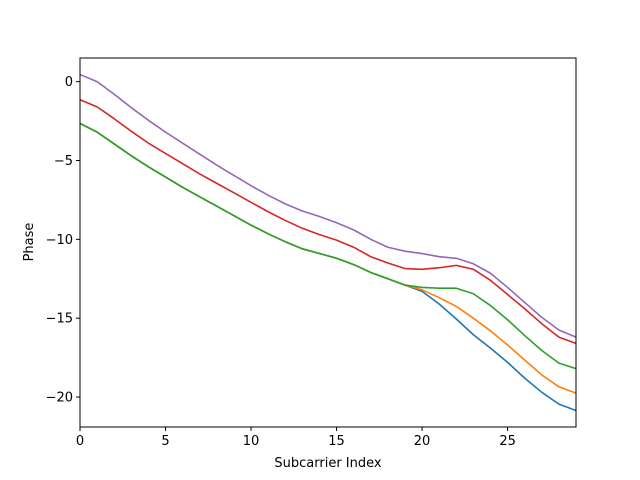  What do you see at coordinates (59, 319) in the screenshot?
I see `y-tick-label: −15` at bounding box center [59, 319].